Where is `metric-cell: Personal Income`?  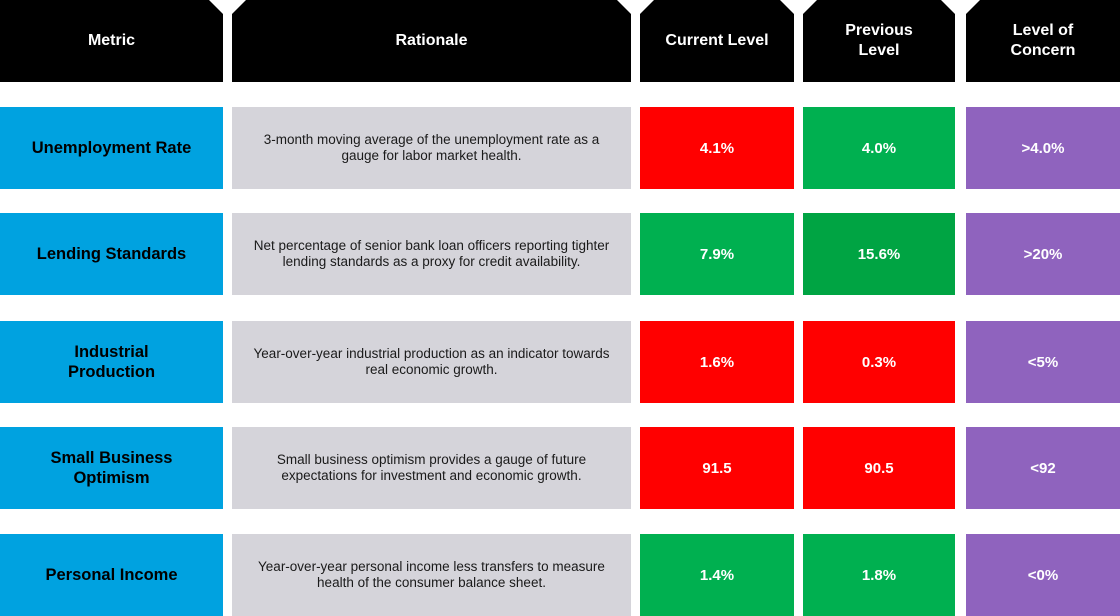 metric-cell: Personal Income is located at coordinates (111, 575).